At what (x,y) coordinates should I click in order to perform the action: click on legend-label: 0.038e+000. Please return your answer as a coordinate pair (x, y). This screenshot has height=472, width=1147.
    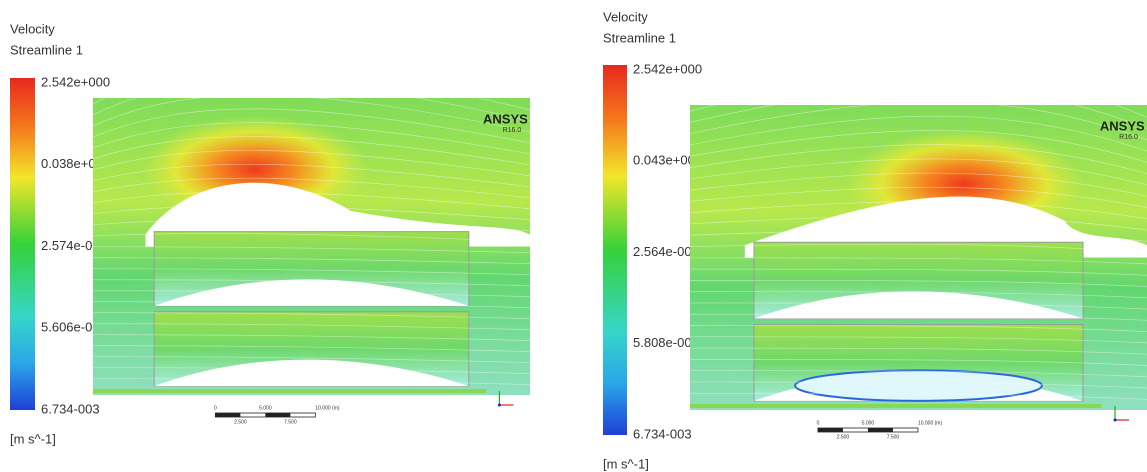
    Looking at the image, I should click on (75, 163).